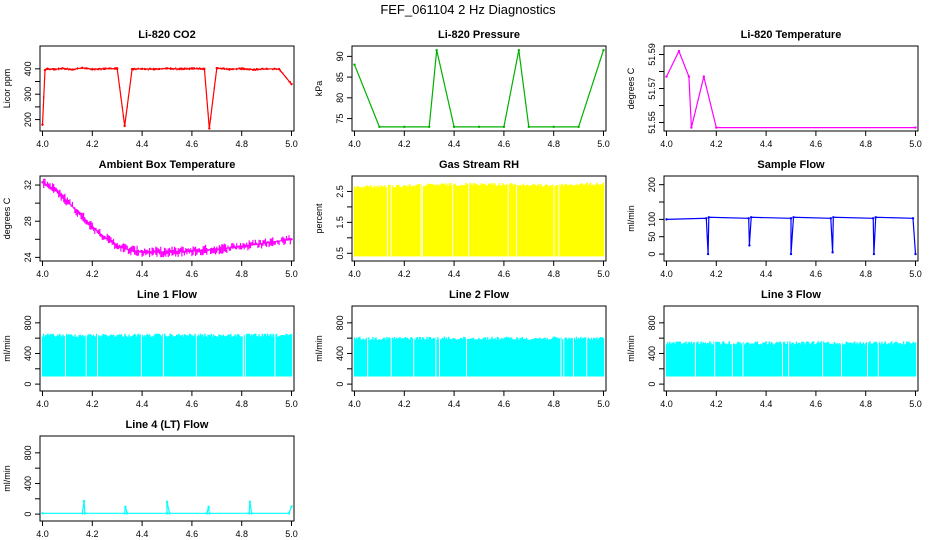 This screenshot has width=936, height=540. What do you see at coordinates (167, 425) in the screenshot?
I see `chart-title: Line 4 (LT) Flow` at bounding box center [167, 425].